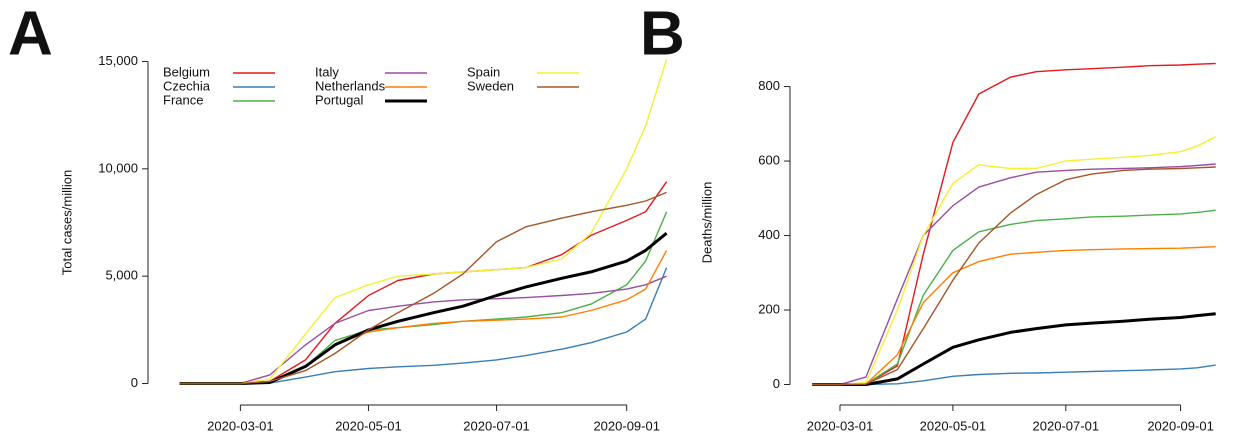  Describe the element at coordinates (118, 167) in the screenshot. I see `y-tick-label: 10,000` at that location.